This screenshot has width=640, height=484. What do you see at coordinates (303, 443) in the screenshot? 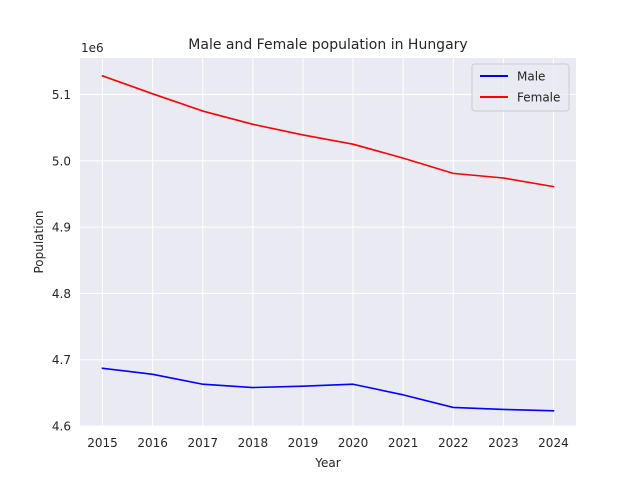
I see `x-tick-label: 2019` at bounding box center [303, 443].